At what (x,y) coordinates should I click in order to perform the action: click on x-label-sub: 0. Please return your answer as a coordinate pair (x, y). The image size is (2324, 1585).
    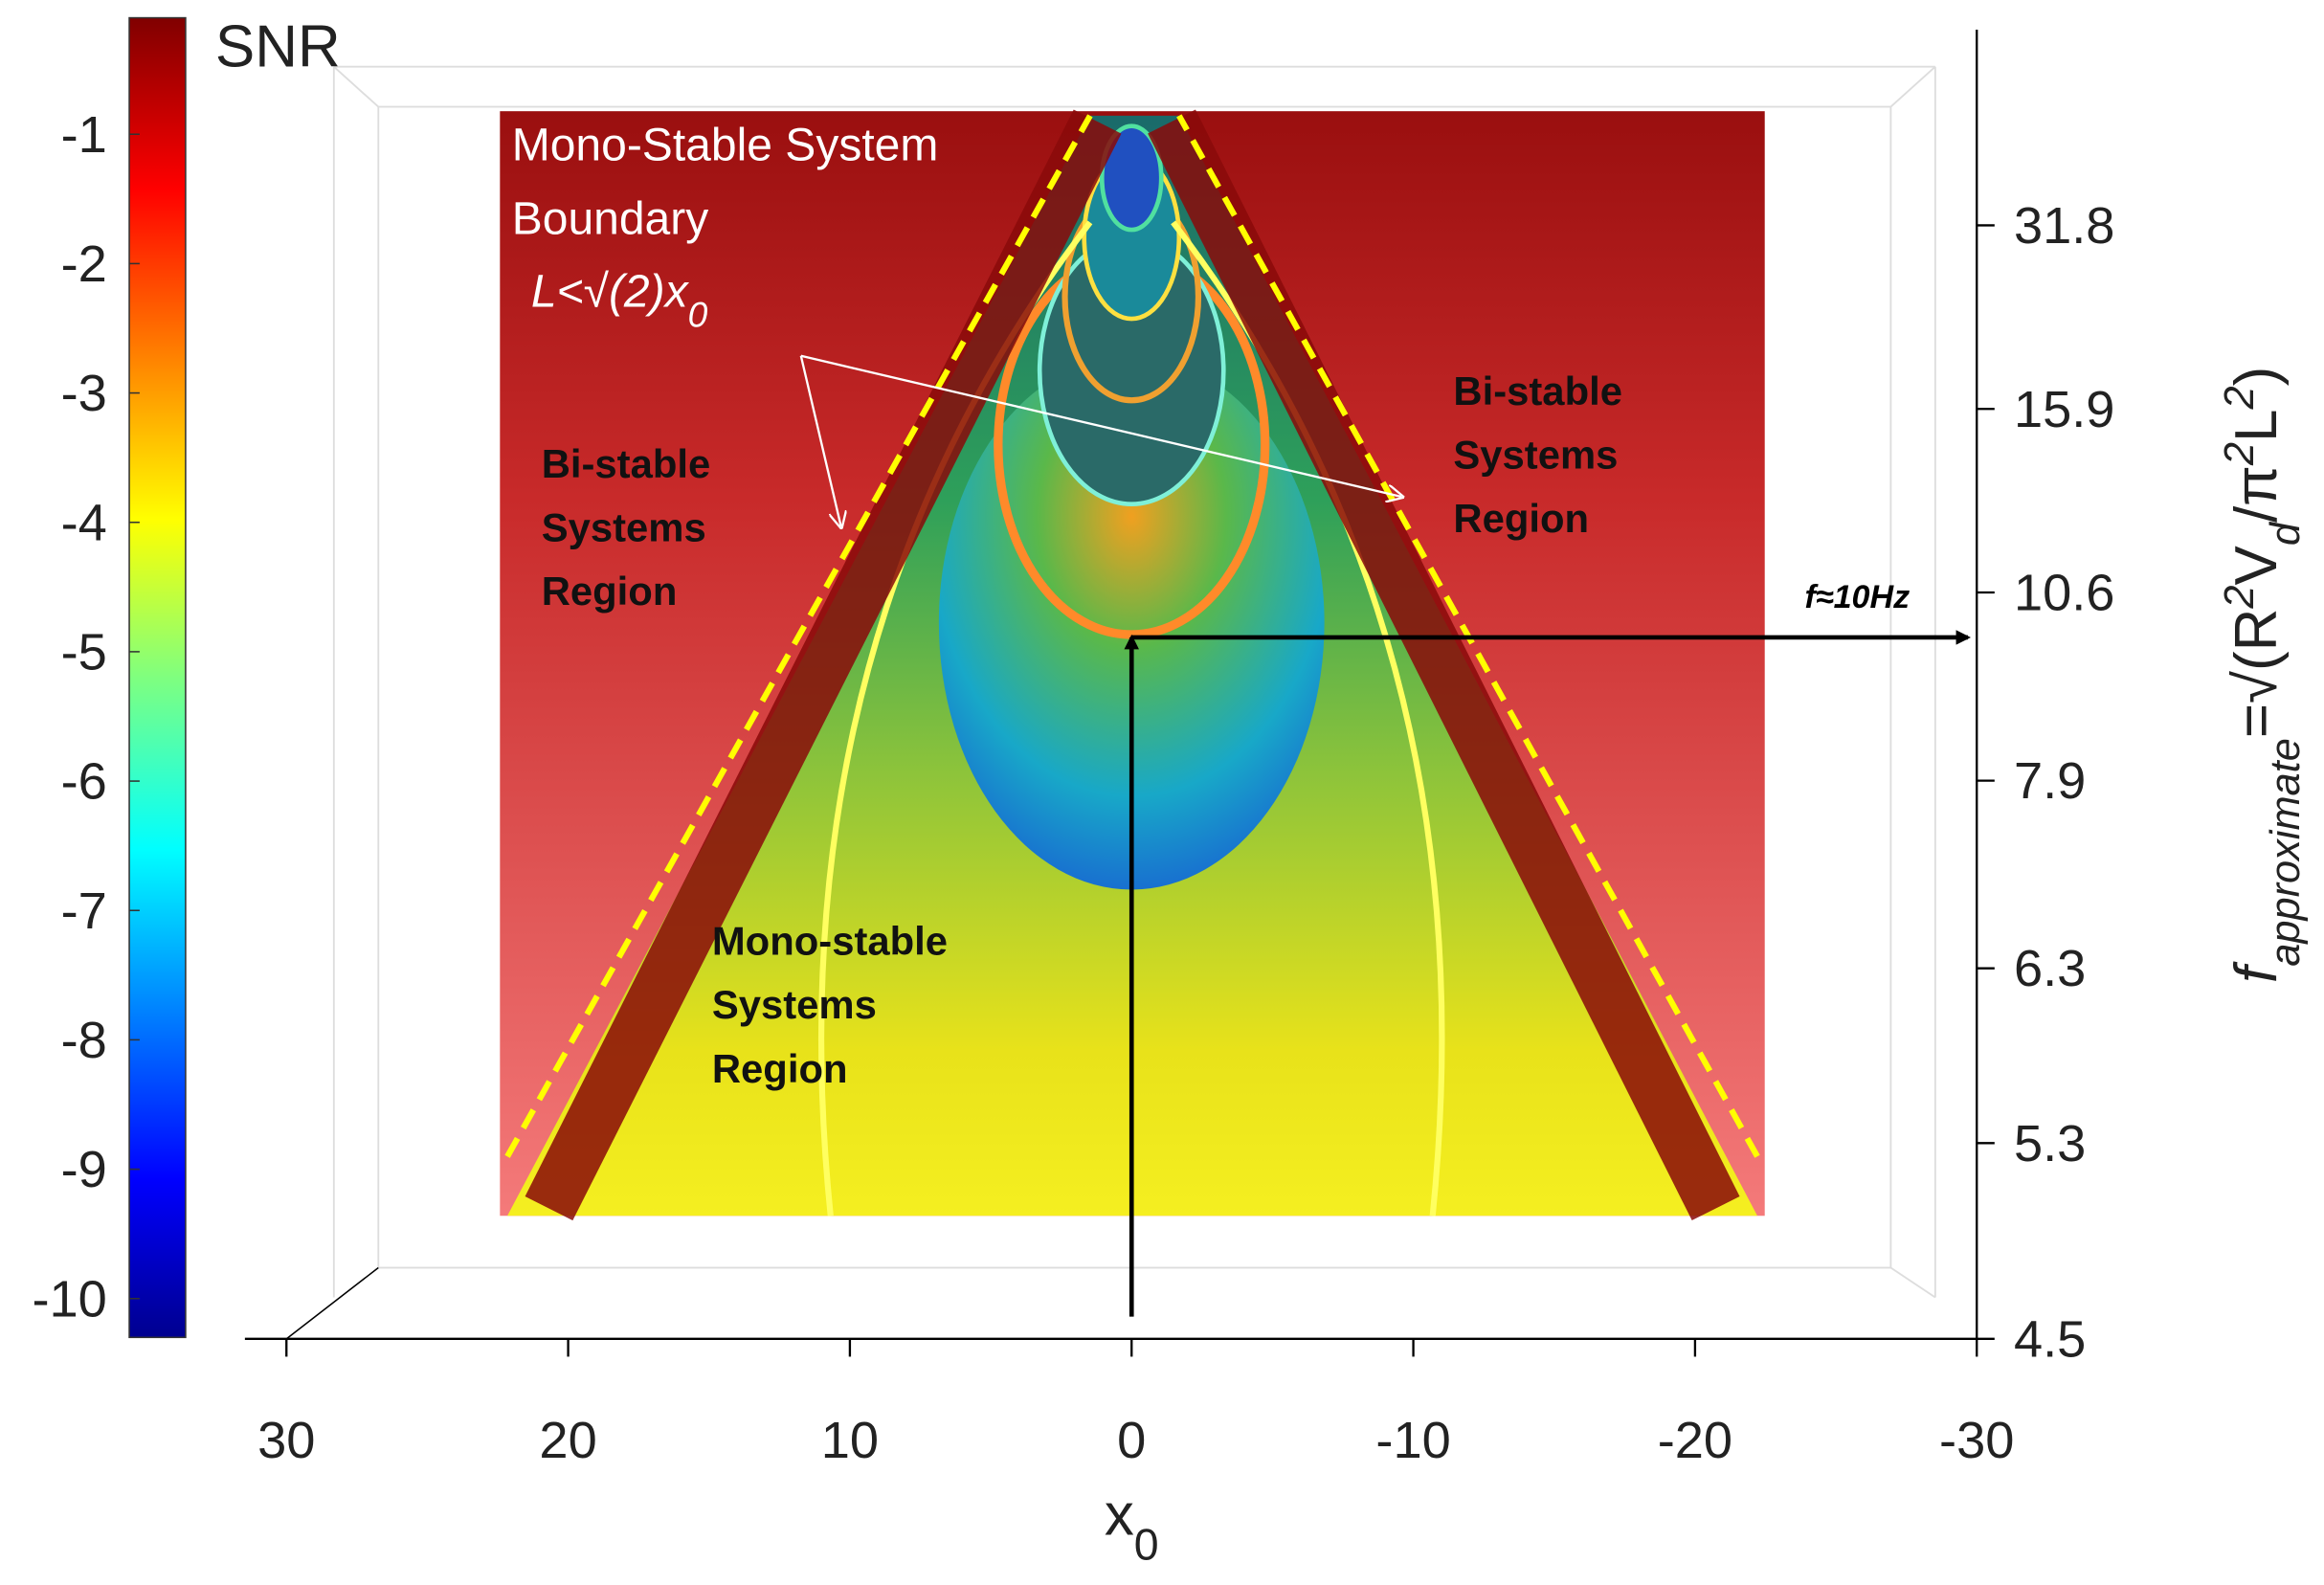
    Looking at the image, I should click on (1146, 1544).